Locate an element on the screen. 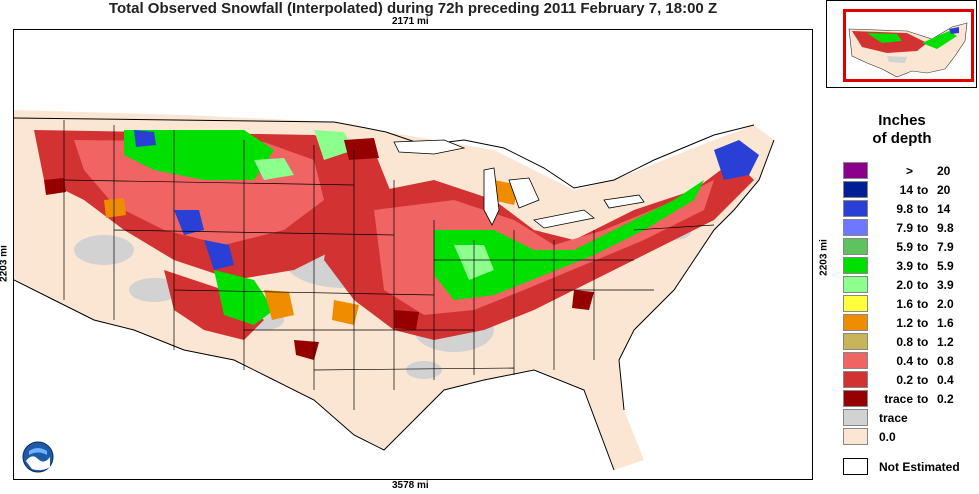 This screenshot has width=979, height=494. legend-low-value: trace is located at coordinates (898, 399).